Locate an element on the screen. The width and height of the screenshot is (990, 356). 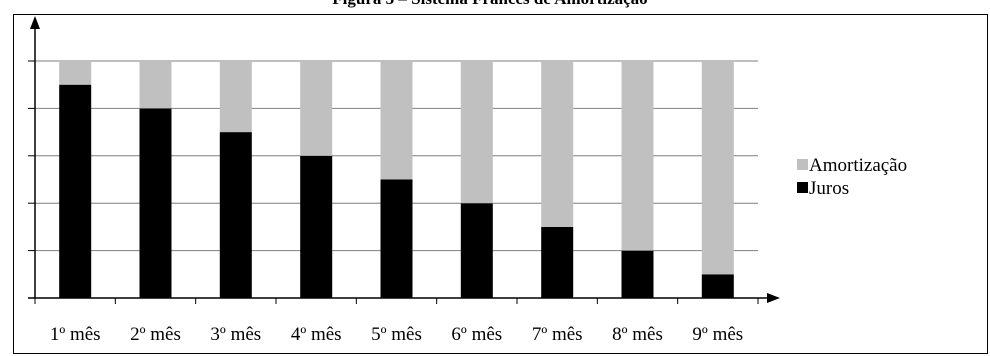
legend-swatch-amortiza-o is located at coordinates (802, 164).